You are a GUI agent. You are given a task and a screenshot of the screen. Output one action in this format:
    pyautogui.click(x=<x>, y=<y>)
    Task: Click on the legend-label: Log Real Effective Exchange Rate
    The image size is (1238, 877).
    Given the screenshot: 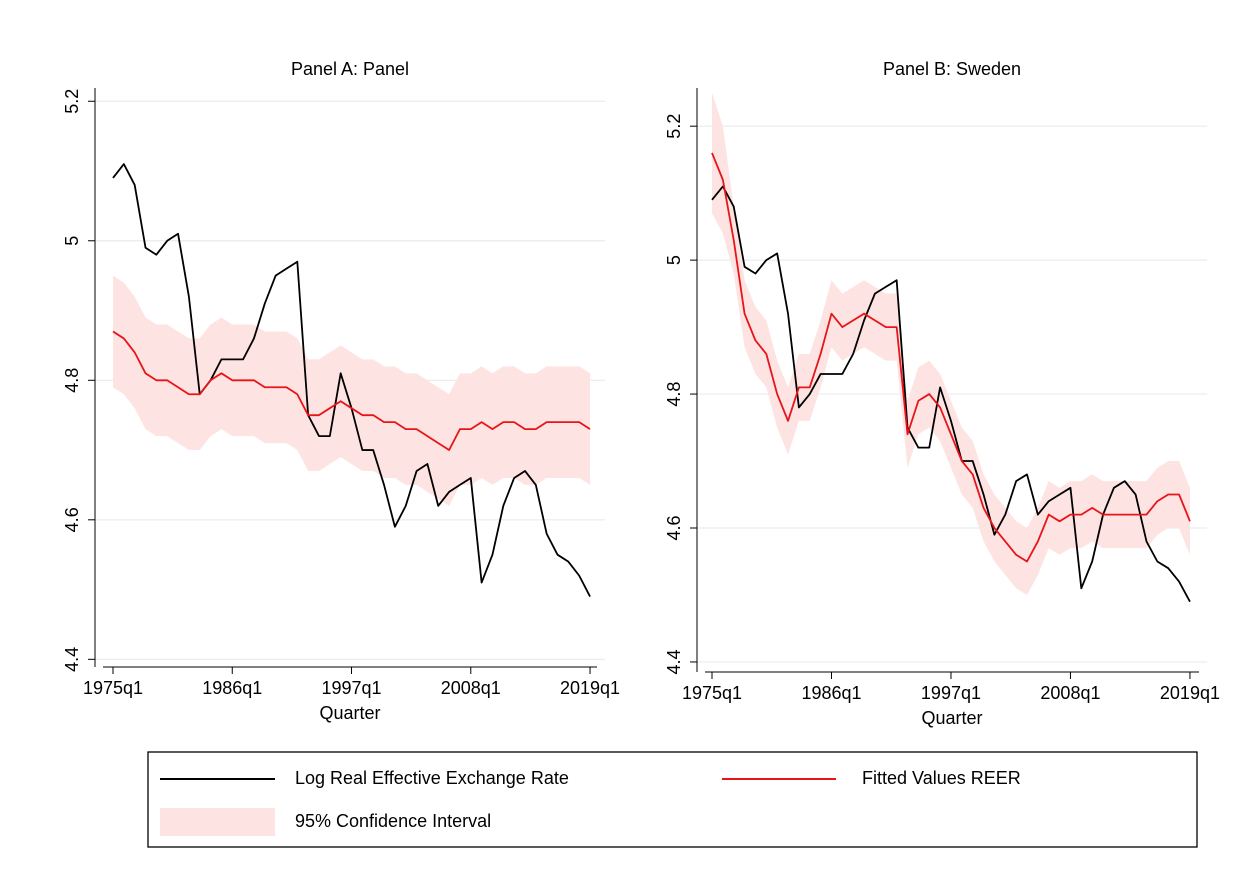 What is the action you would take?
    pyautogui.click(x=432, y=778)
    